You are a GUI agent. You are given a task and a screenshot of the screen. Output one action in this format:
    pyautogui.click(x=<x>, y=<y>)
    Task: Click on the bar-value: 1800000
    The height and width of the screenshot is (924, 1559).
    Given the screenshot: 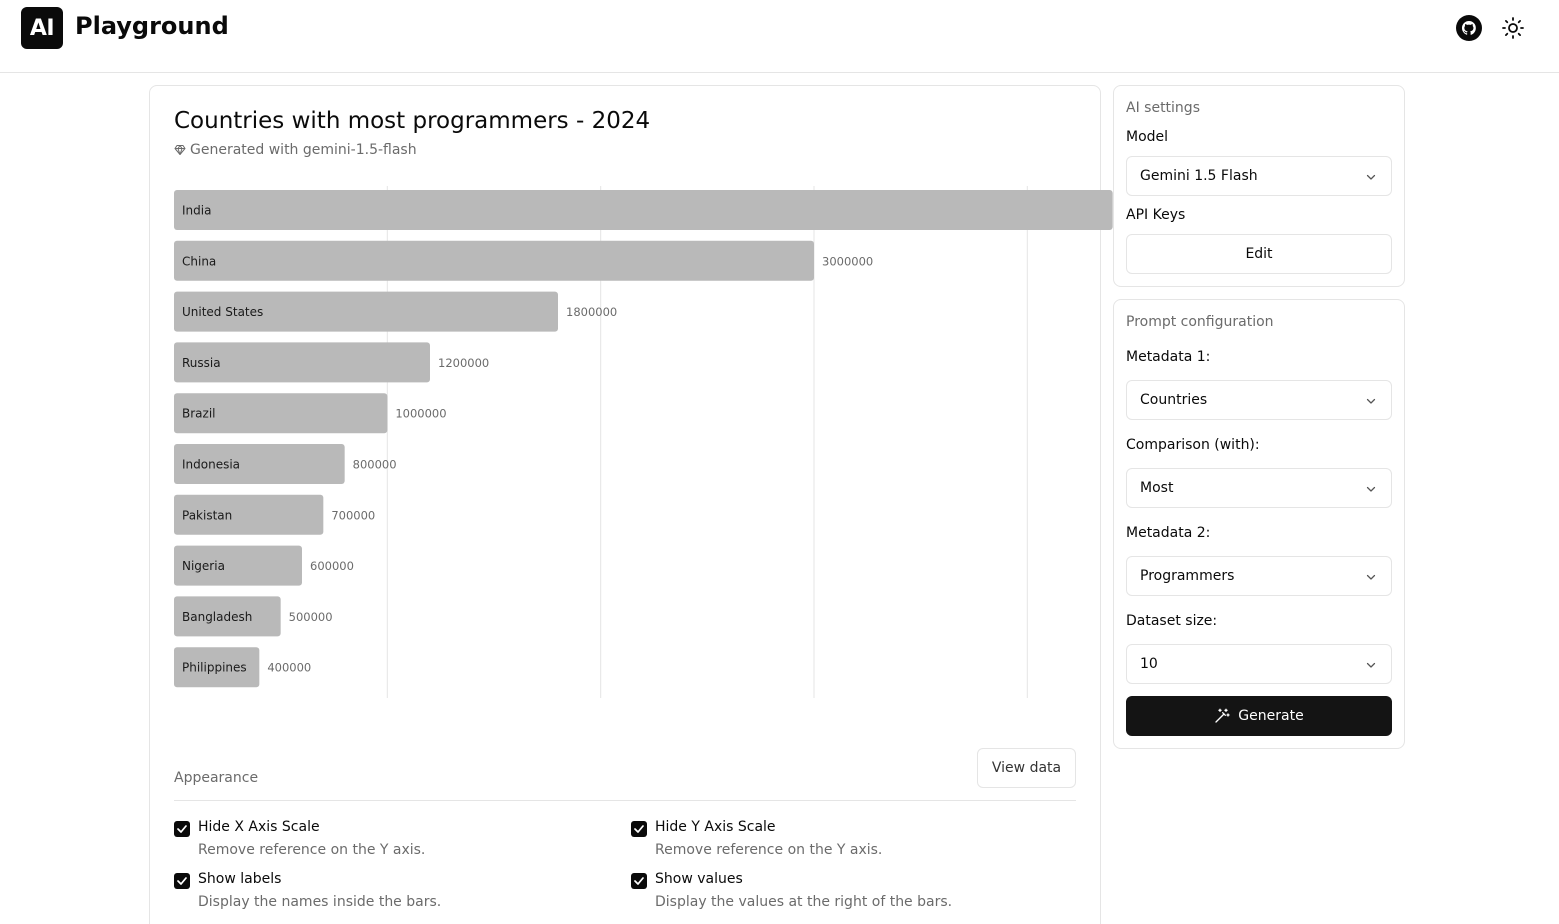 What is the action you would take?
    pyautogui.click(x=591, y=312)
    